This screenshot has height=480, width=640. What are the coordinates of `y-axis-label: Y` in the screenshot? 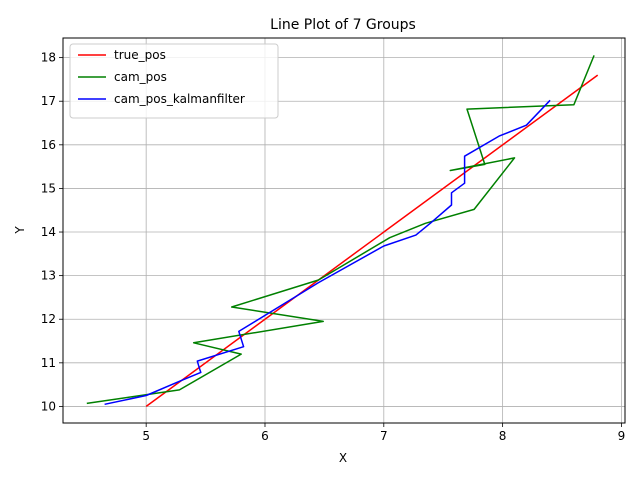 It's located at (20, 230).